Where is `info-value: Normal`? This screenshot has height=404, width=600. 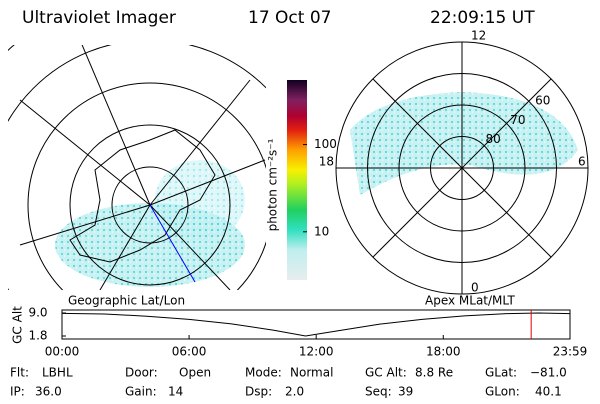 info-value: Normal is located at coordinates (311, 373).